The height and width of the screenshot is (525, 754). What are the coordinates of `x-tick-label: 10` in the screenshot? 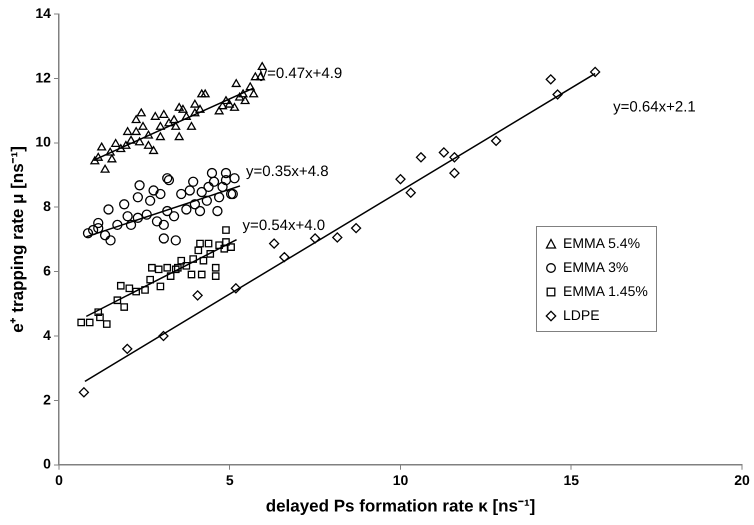 It's located at (400, 480).